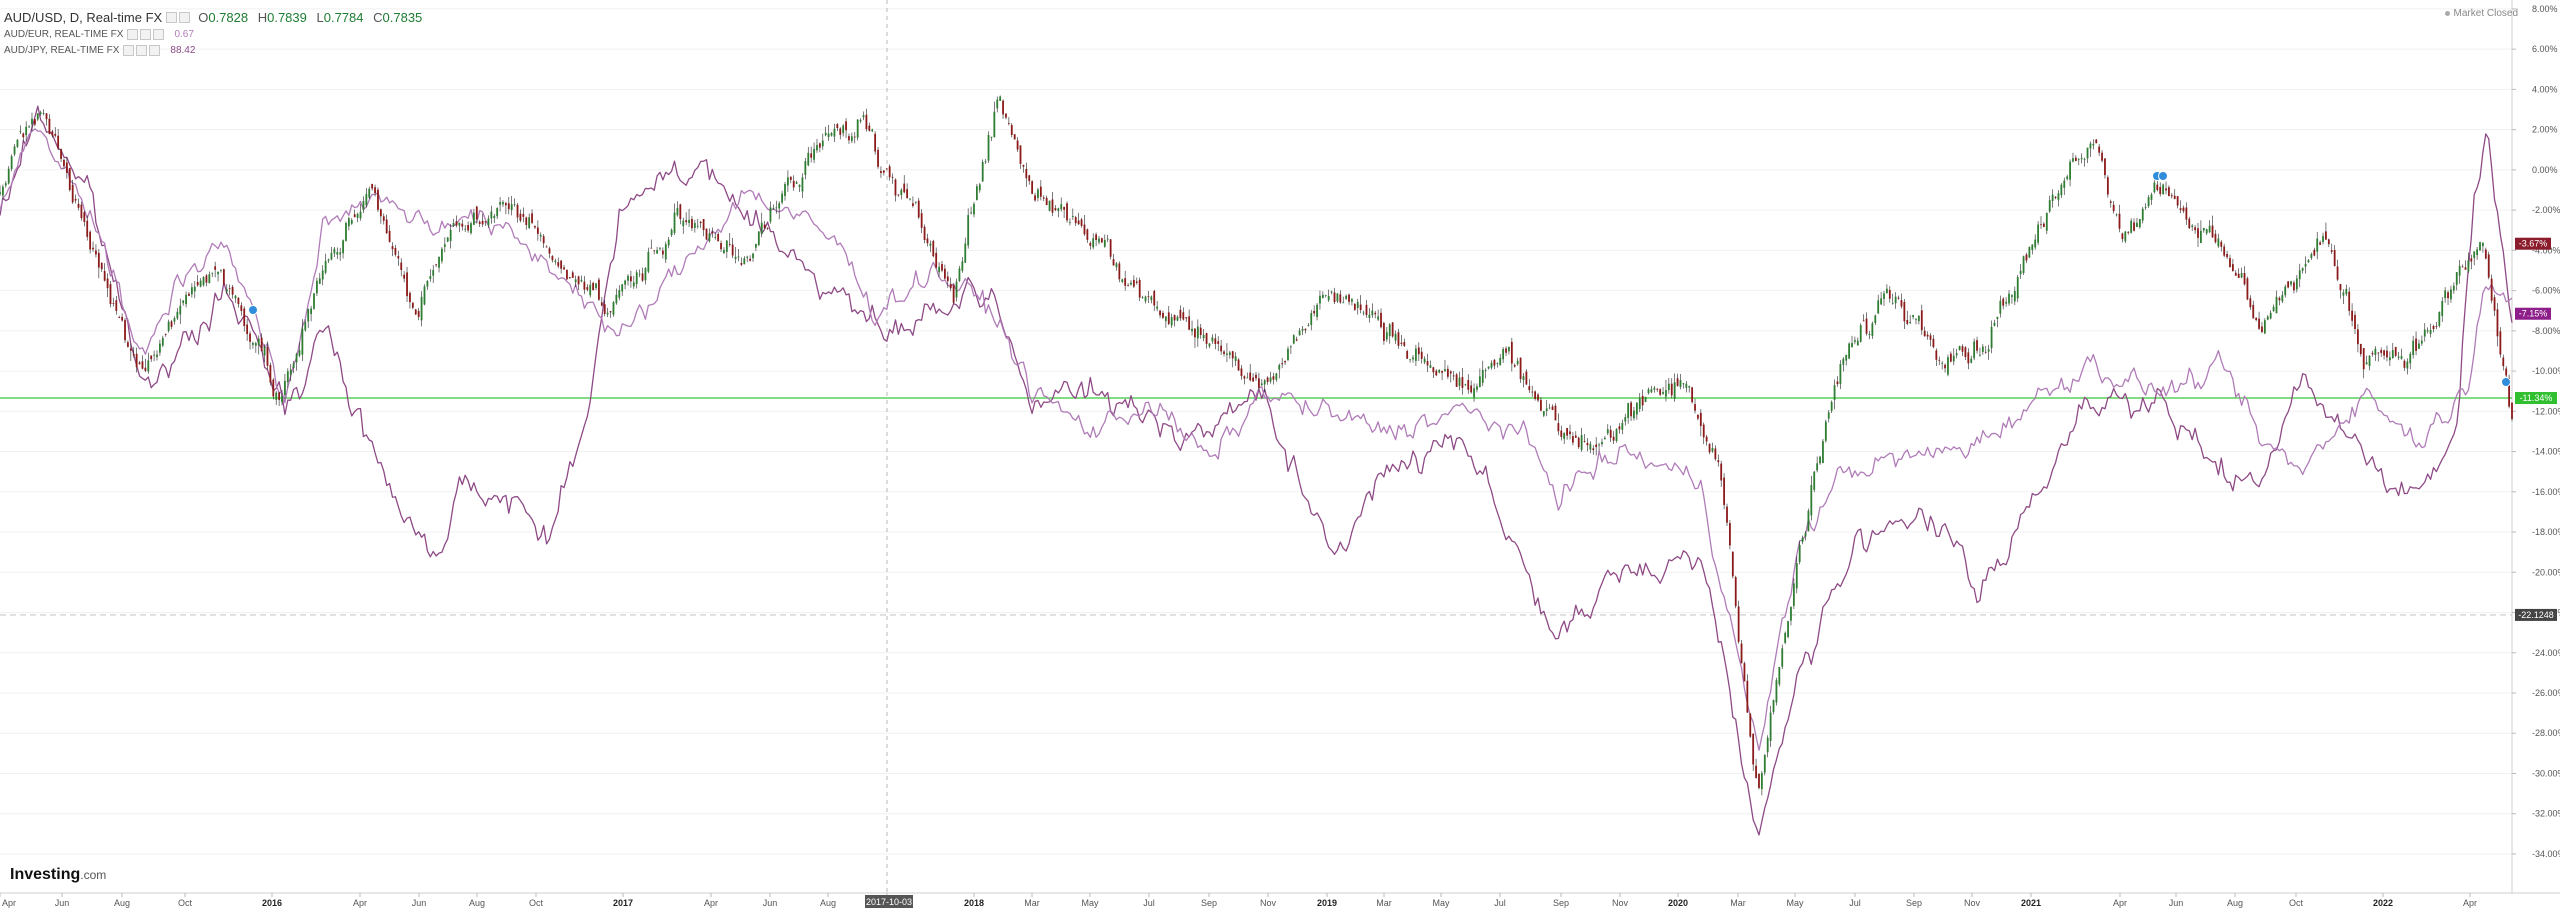 The width and height of the screenshot is (2560, 914). I want to click on reference-badge-label: -22.1248, so click(2536, 615).